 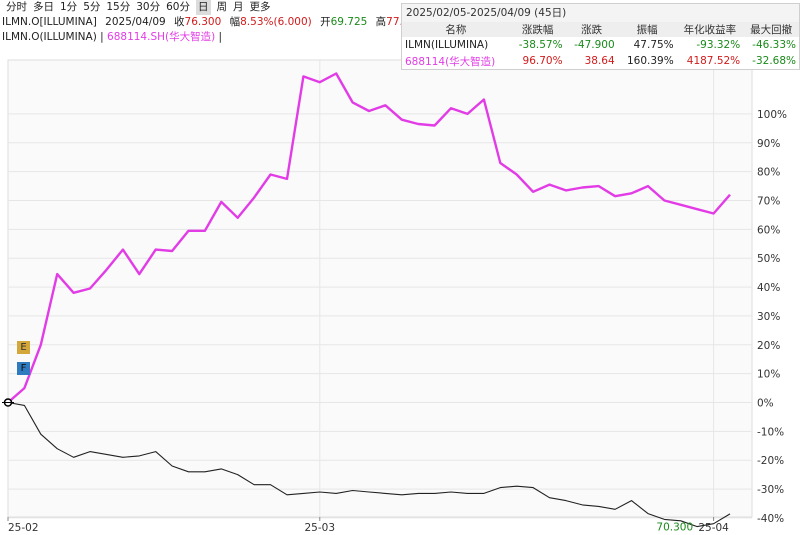 What do you see at coordinates (540, 45) in the screenshot?
I see `stats-value: -38.57%` at bounding box center [540, 45].